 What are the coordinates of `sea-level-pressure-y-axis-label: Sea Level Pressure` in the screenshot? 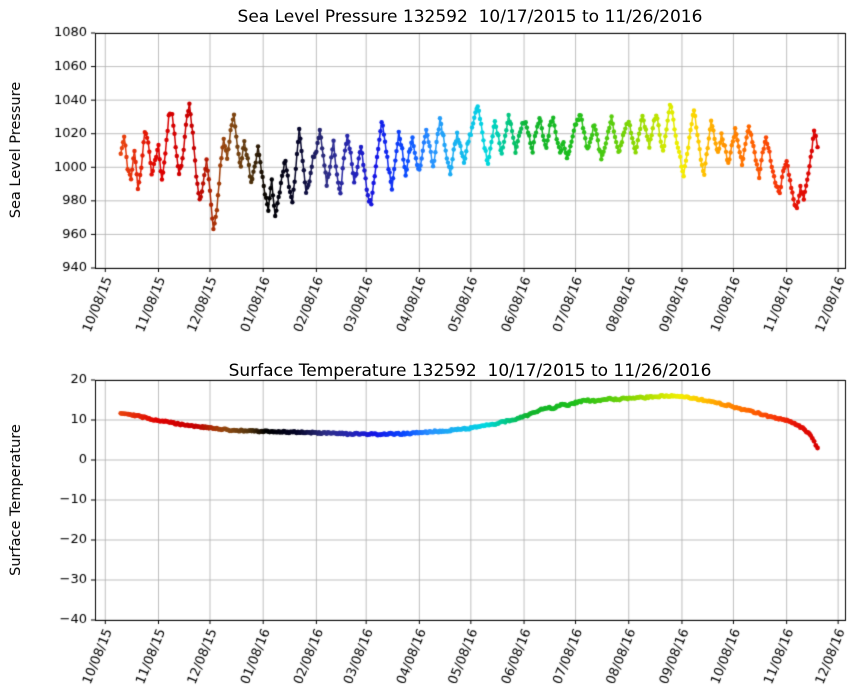 It's located at (16, 150).